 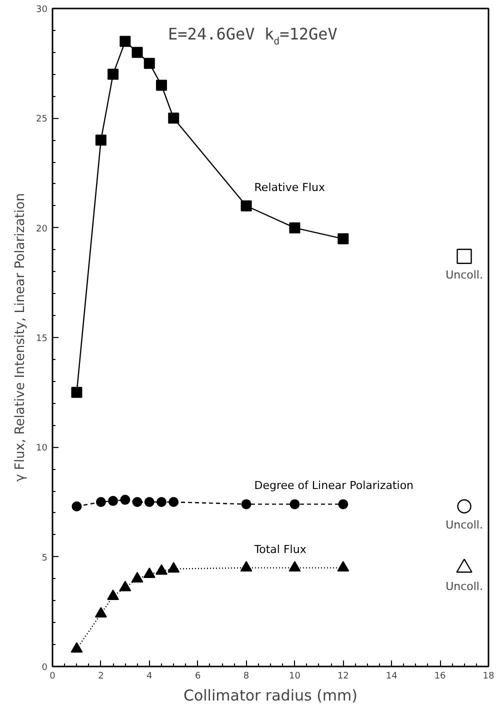 What do you see at coordinates (101, 677) in the screenshot?
I see `x-tick-label: 2` at bounding box center [101, 677].